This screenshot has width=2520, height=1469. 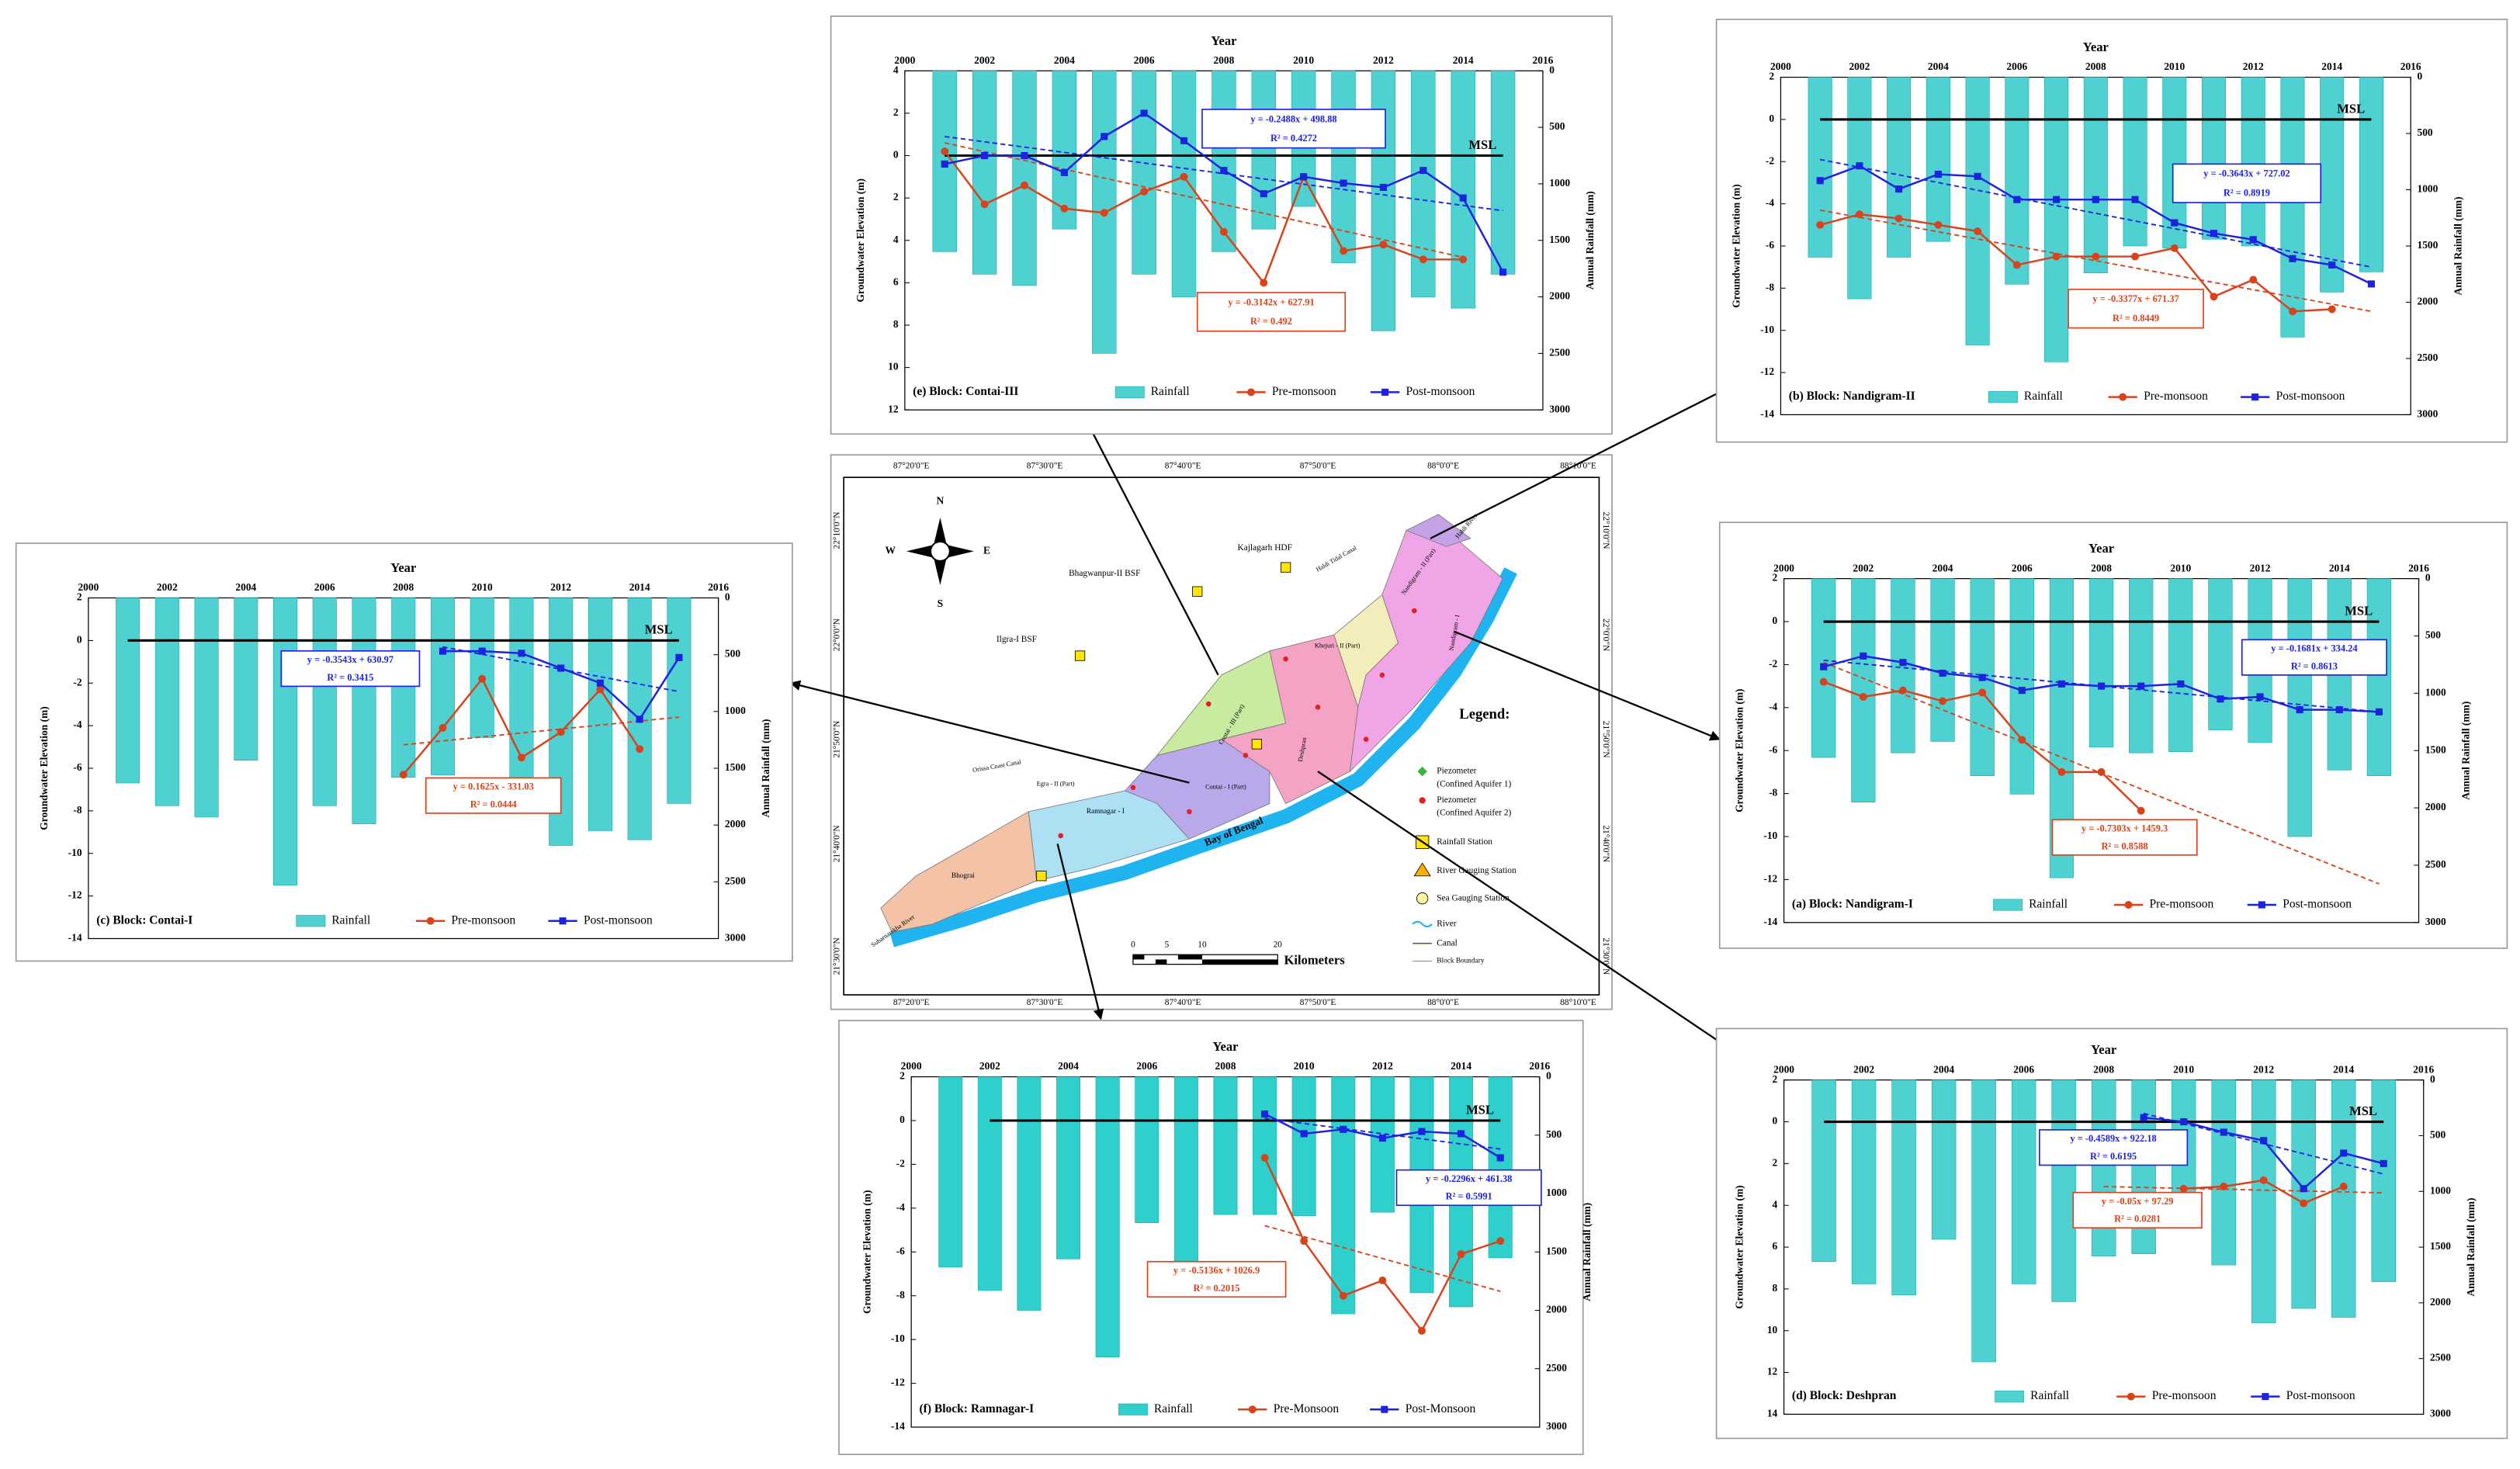 I want to click on equation-box, so click(x=2124, y=837).